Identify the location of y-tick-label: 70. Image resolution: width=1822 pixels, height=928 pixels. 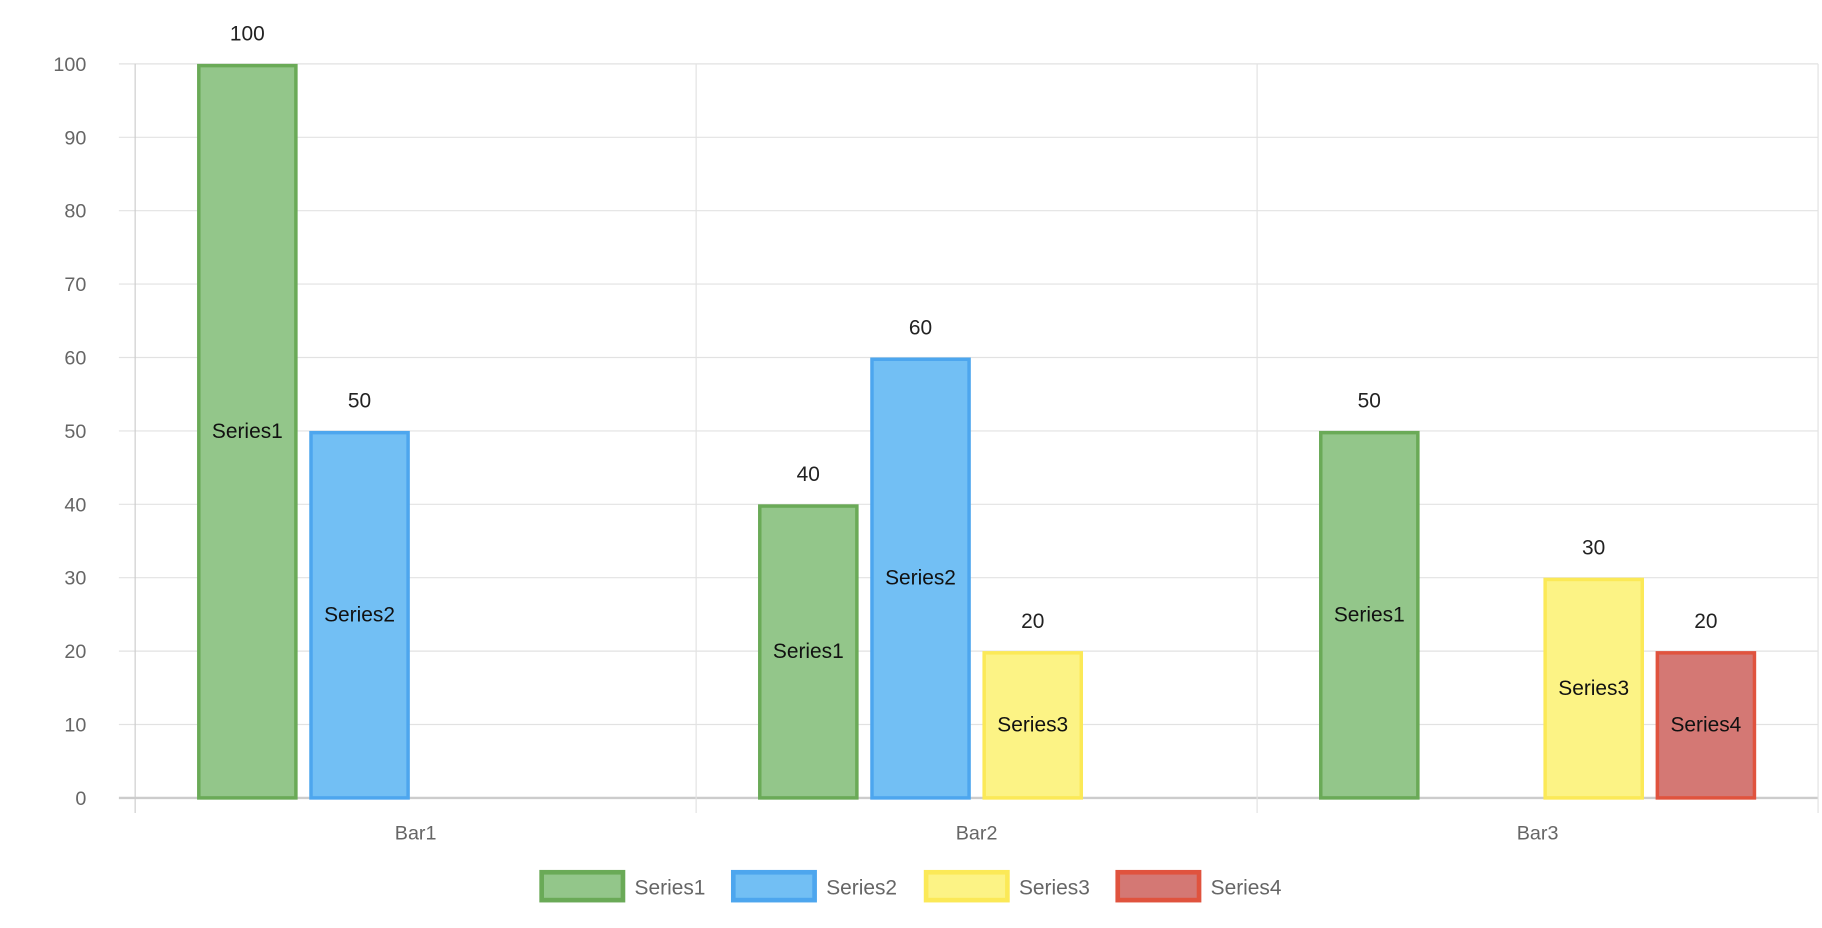
(75, 285).